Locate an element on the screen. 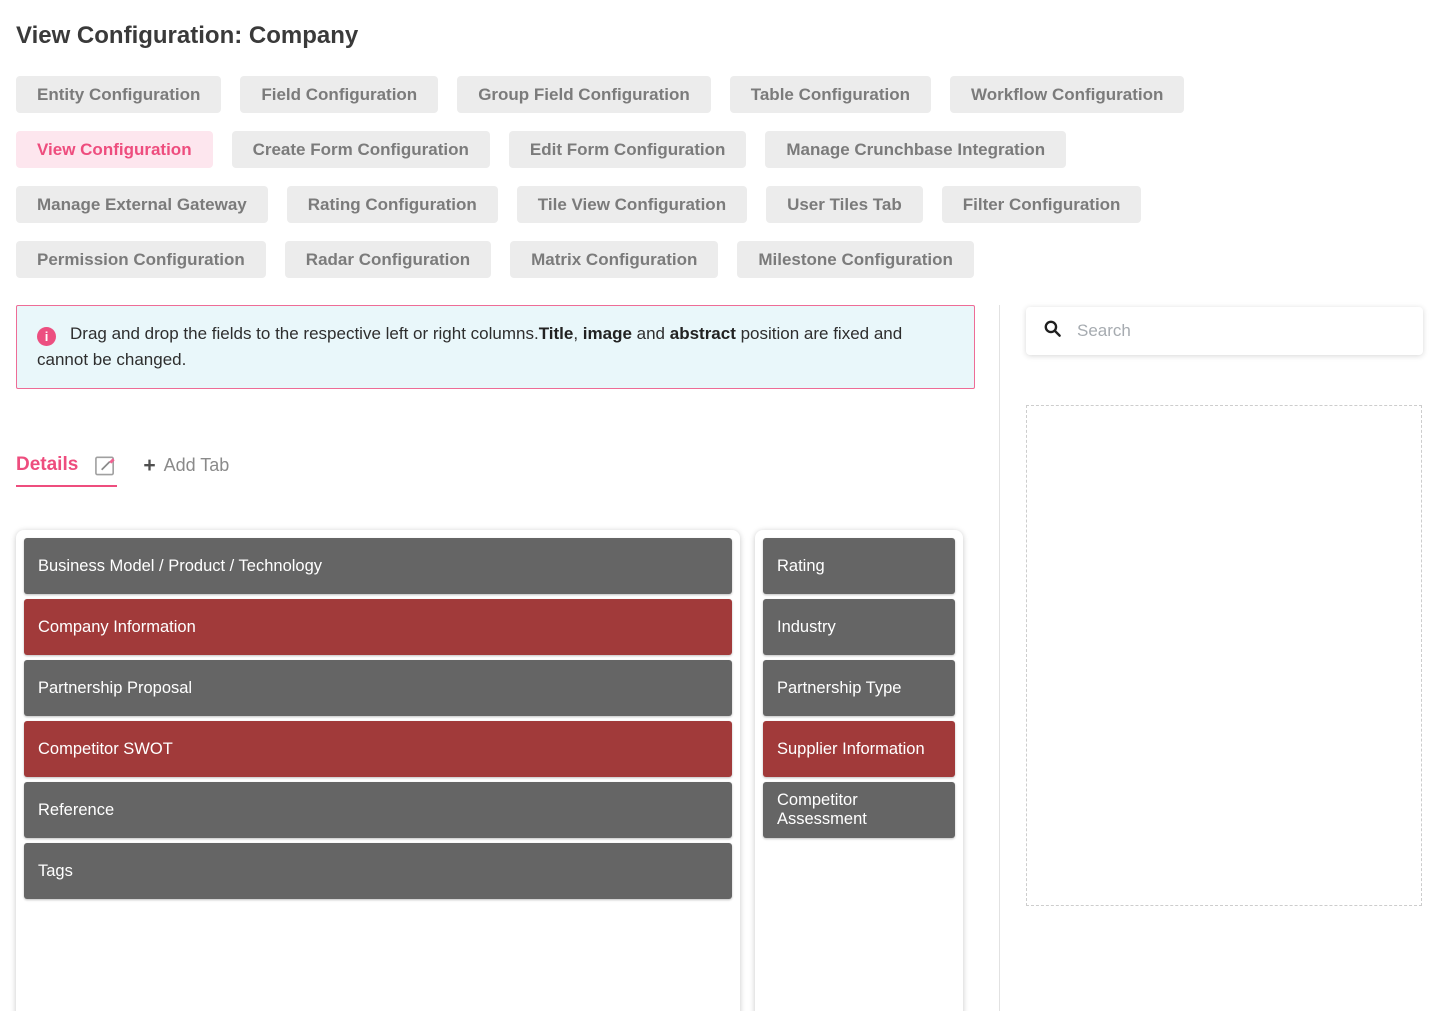 The height and width of the screenshot is (1011, 1449). nav-button-workflow-configuration: Workflow Configuration is located at coordinates (1067, 94).